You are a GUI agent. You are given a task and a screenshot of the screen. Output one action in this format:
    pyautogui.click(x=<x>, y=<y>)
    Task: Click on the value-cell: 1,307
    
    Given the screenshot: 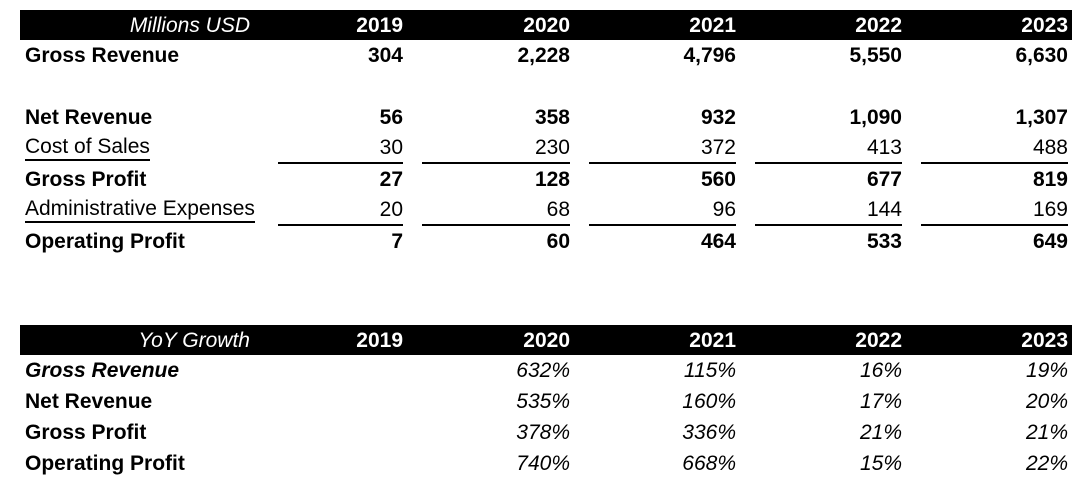 What is the action you would take?
    pyautogui.click(x=1041, y=117)
    